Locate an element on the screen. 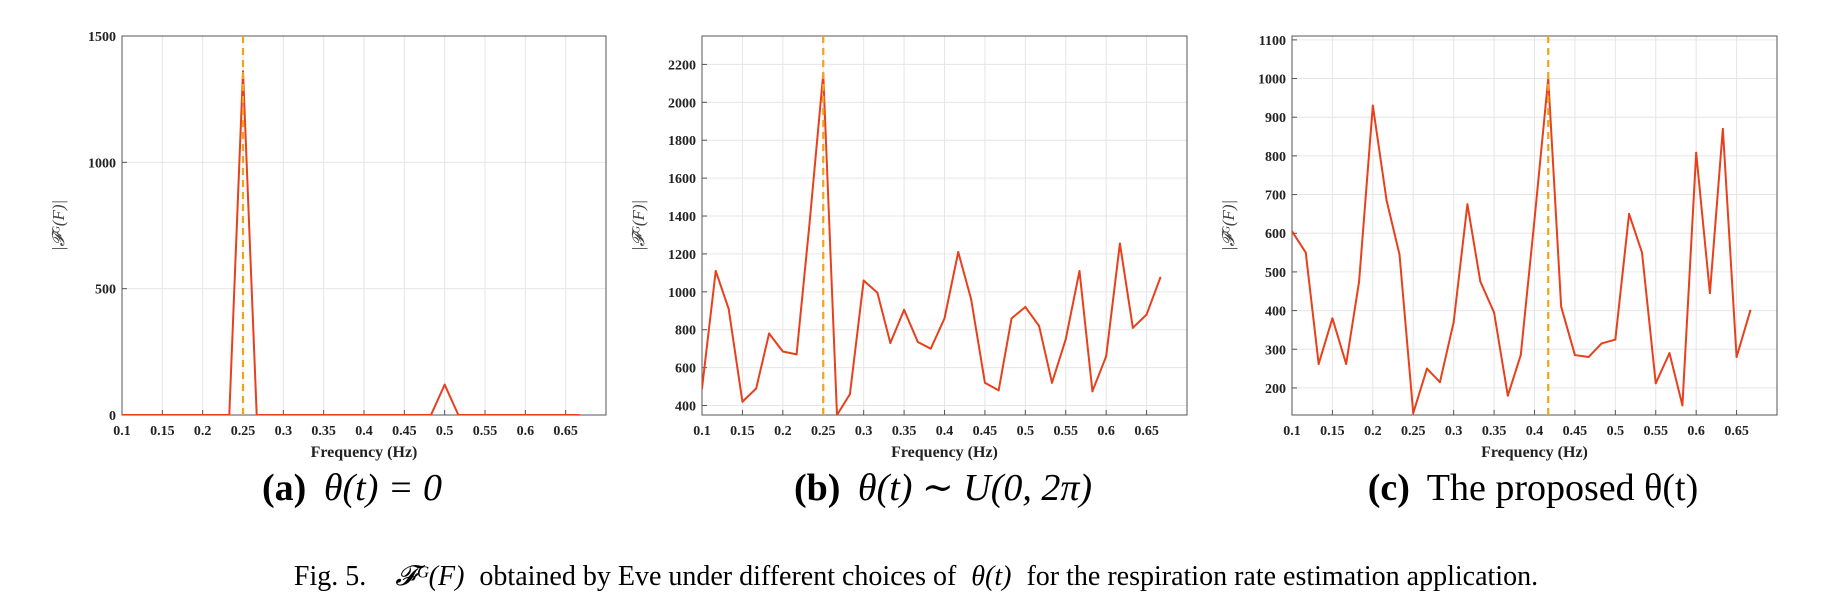  panel-c-ytick-label-2: 400 is located at coordinates (1275, 312).